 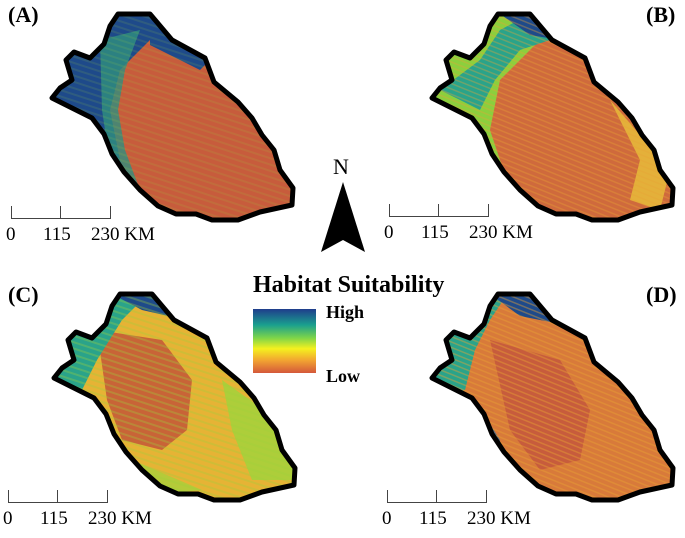 What do you see at coordinates (79, 226) in the screenshot?
I see `scalebar-a: 0 115 230 KM` at bounding box center [79, 226].